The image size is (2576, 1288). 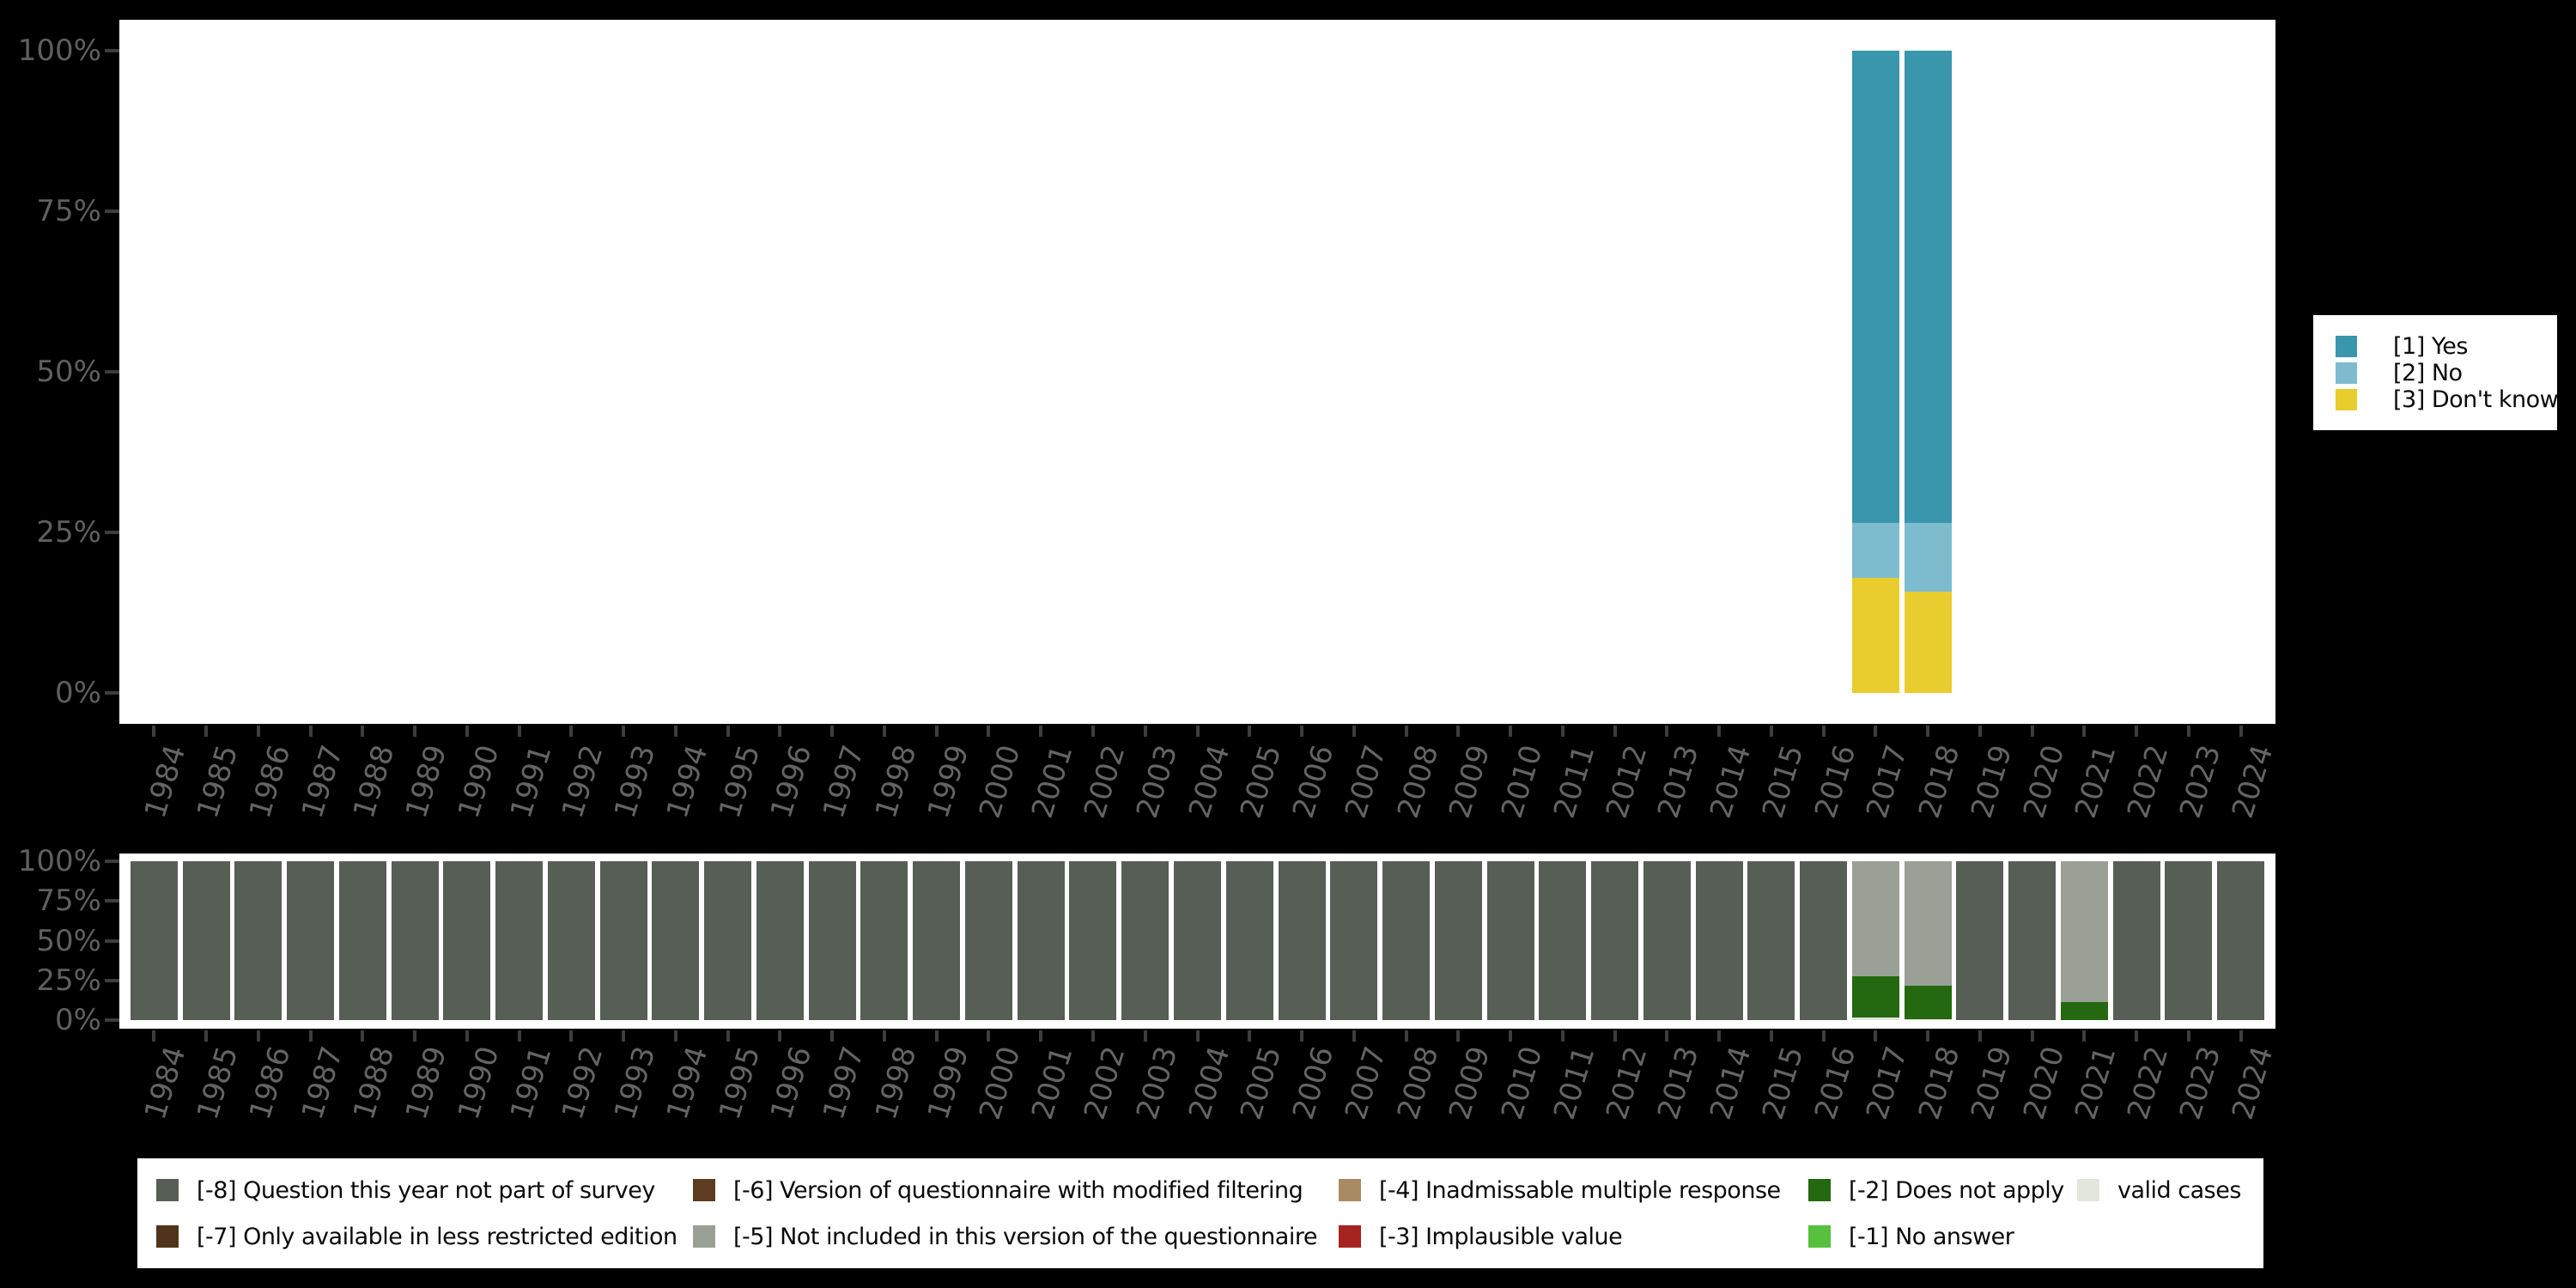 I want to click on legend-label: [2] No, so click(x=2428, y=372).